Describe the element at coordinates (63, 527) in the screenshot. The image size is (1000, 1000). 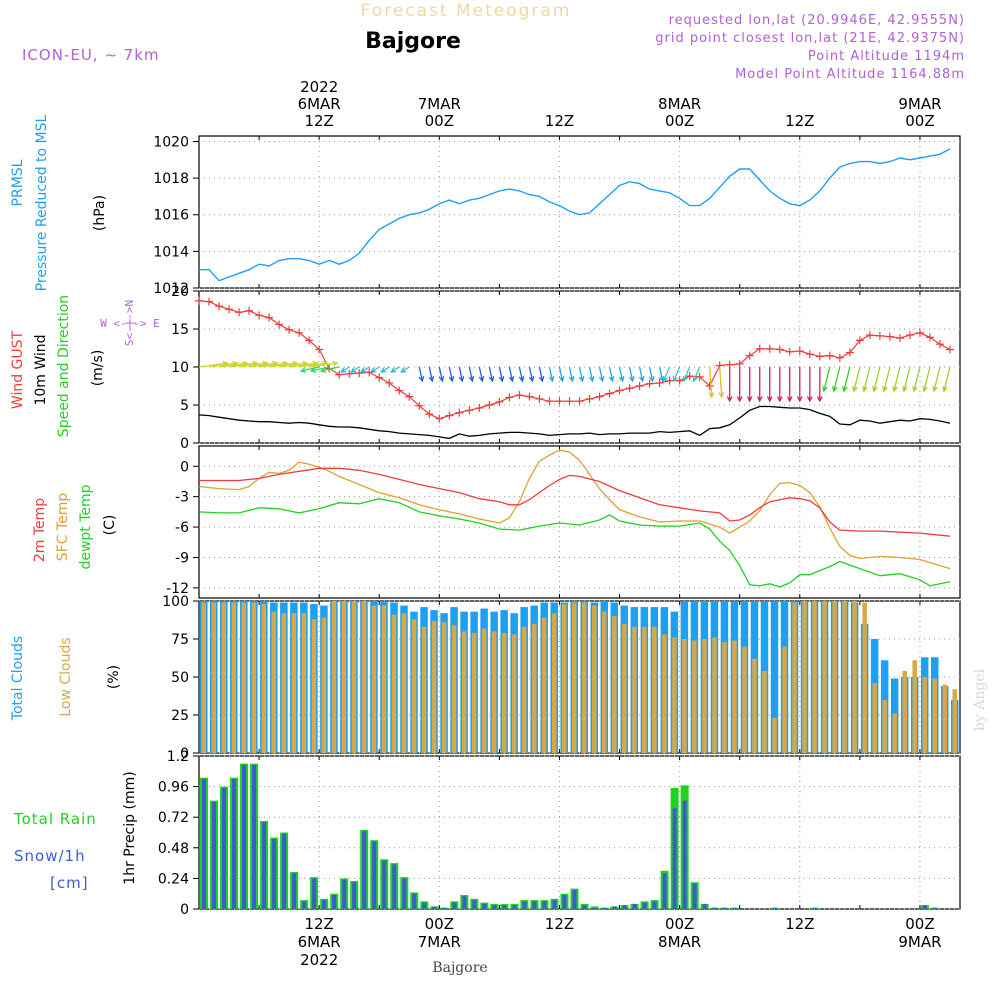
I see `temp-label-sfc: SFC Temp` at that location.